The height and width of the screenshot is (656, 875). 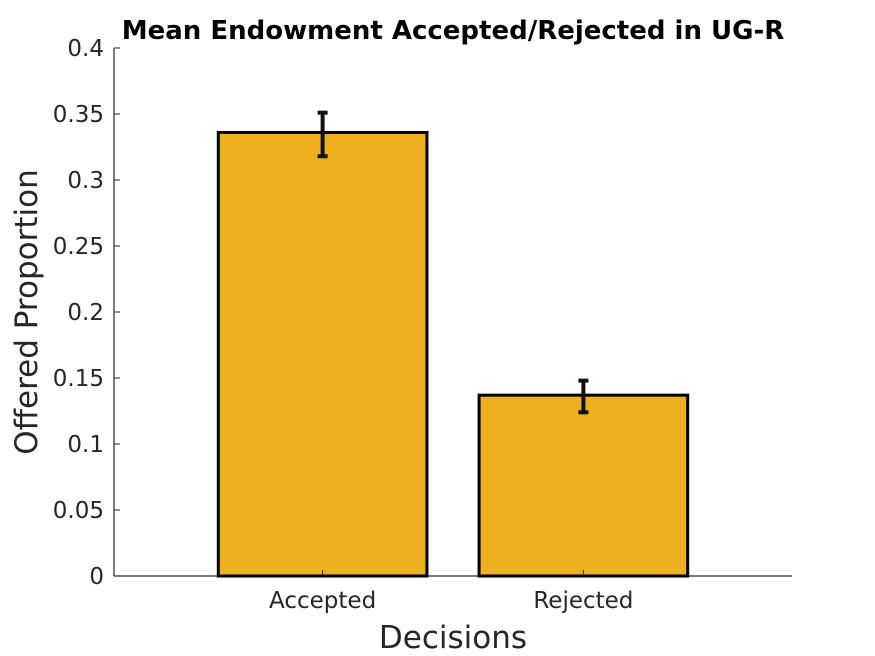 I want to click on bar-rejected, so click(x=583, y=485).